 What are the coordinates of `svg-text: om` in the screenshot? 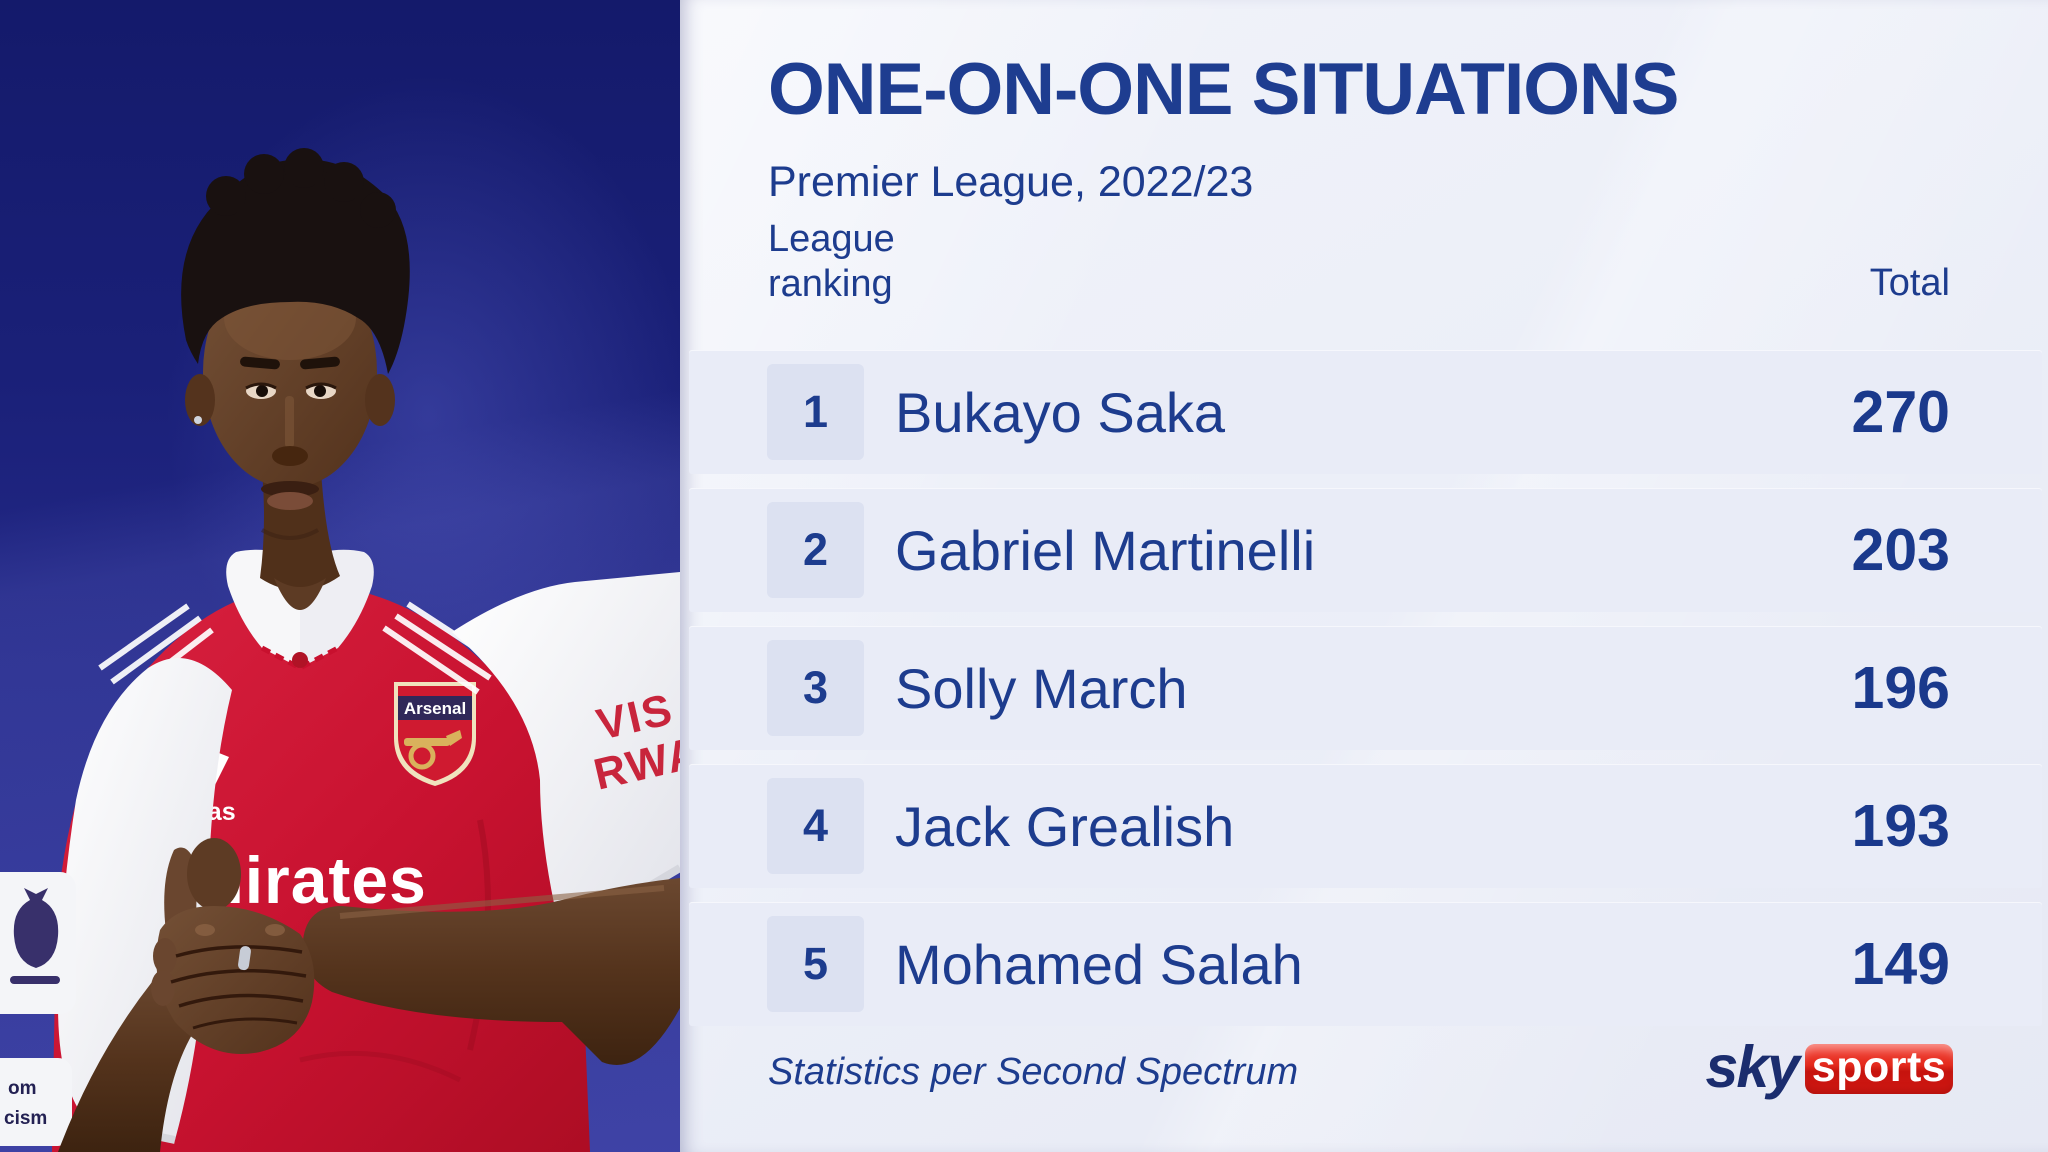 It's located at (22, 1088).